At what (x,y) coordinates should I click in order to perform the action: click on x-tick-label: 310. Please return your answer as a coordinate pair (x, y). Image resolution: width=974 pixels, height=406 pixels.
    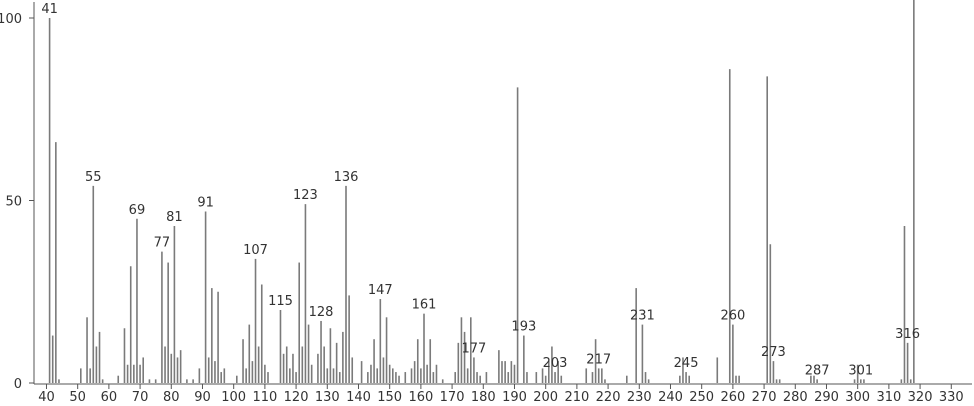
    Looking at the image, I should click on (888, 397).